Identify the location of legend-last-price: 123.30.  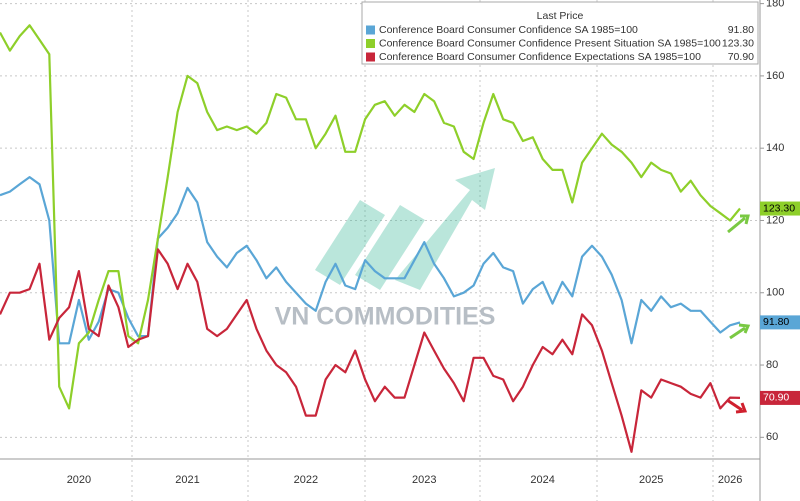
(738, 43).